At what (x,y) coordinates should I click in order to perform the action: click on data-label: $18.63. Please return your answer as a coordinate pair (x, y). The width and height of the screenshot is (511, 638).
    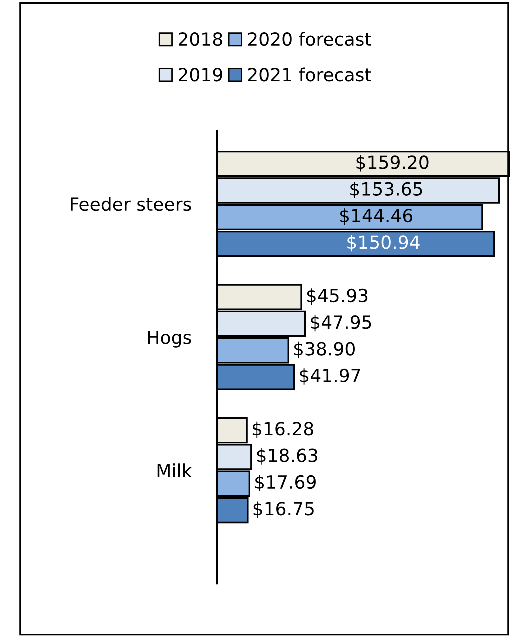
    Looking at the image, I should click on (287, 456).